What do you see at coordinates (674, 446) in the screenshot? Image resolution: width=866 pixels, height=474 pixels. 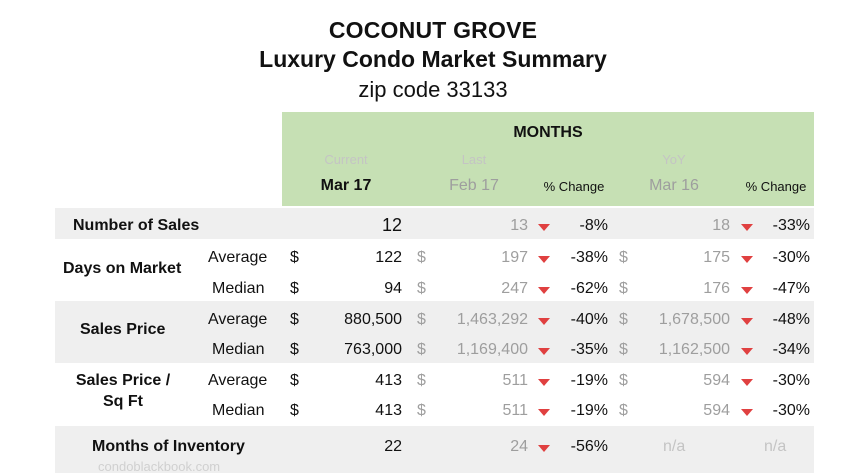 I see `yoy-value: n/a` at bounding box center [674, 446].